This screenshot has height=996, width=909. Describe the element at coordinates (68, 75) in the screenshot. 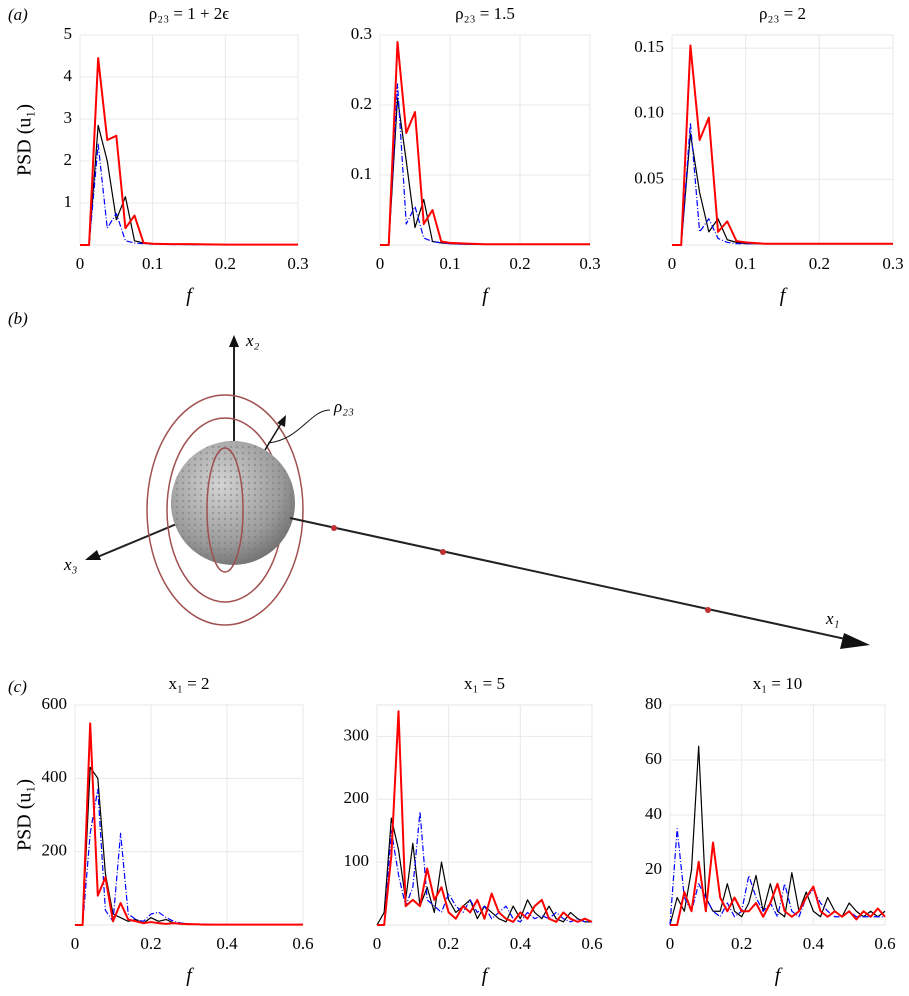

I see `y-tick-label: 4` at that location.